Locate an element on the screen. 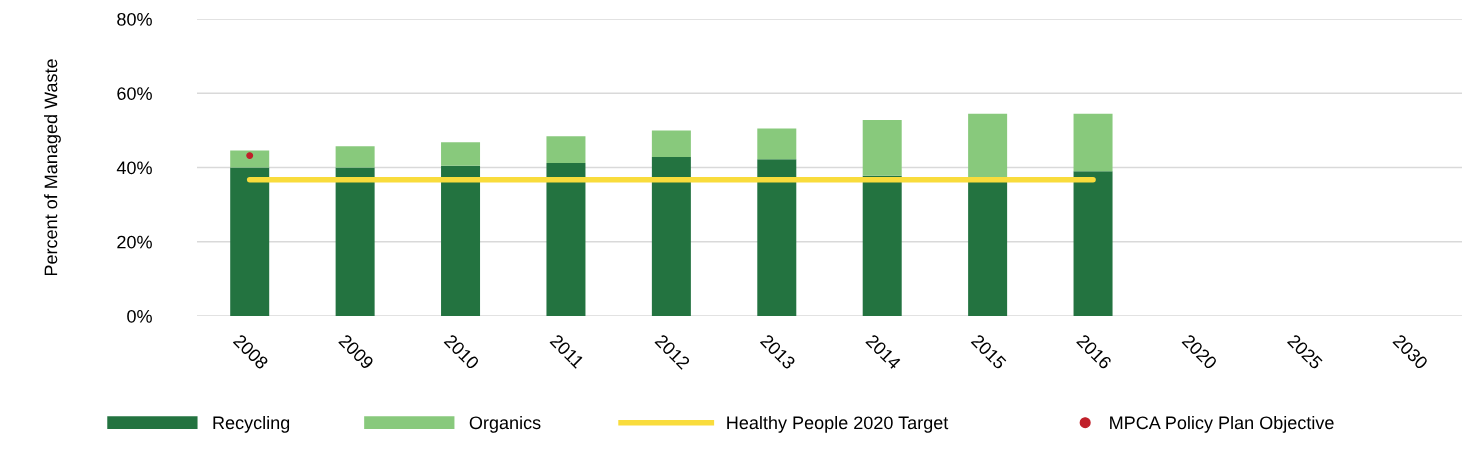 The image size is (1468, 449). legend-label: Healthy People 2020 Target is located at coordinates (838, 424).